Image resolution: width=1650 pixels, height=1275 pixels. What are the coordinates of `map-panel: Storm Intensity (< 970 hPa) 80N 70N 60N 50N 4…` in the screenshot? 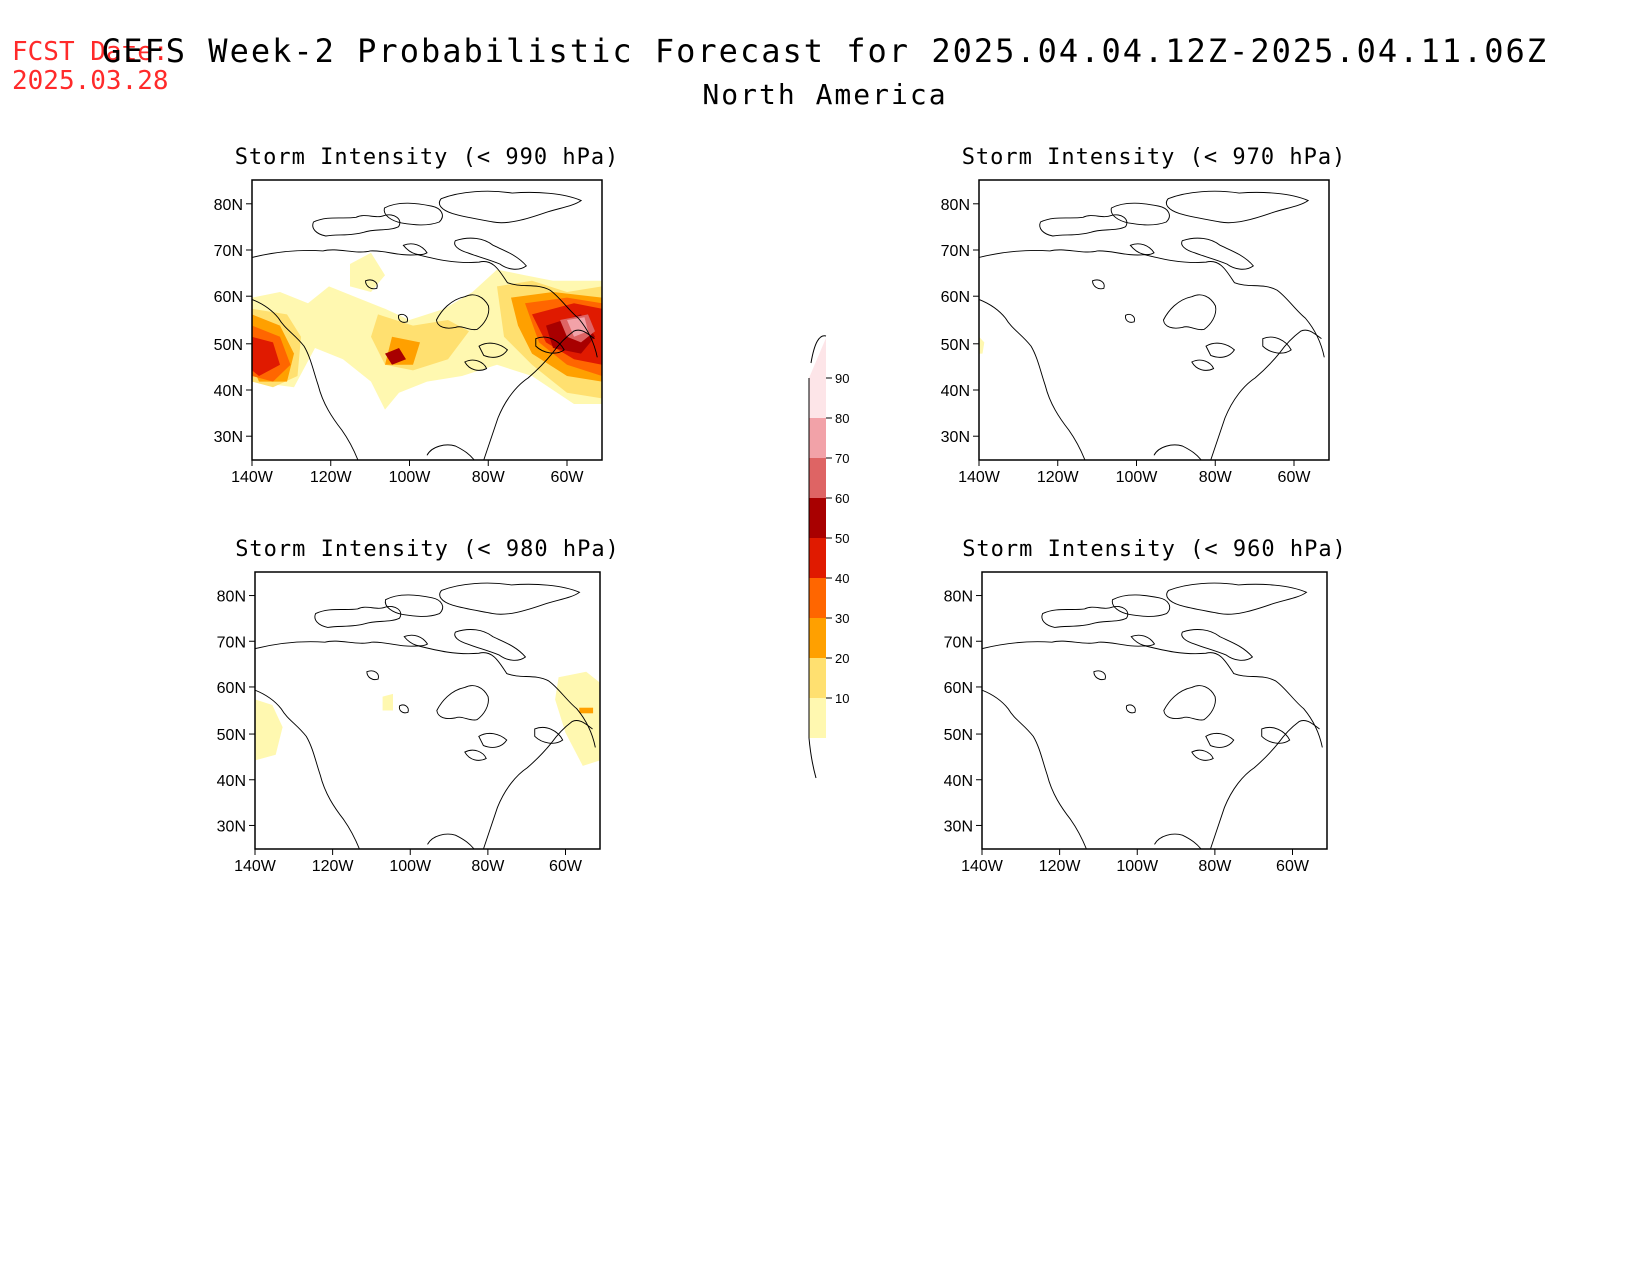 It's located at (1144, 315).